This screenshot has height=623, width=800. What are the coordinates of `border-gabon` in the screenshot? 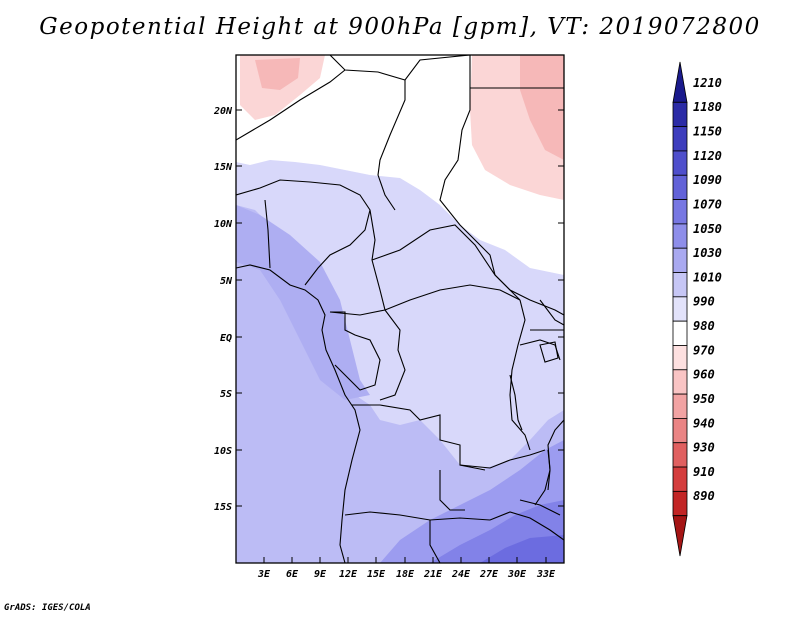 It's located at (355, 351).